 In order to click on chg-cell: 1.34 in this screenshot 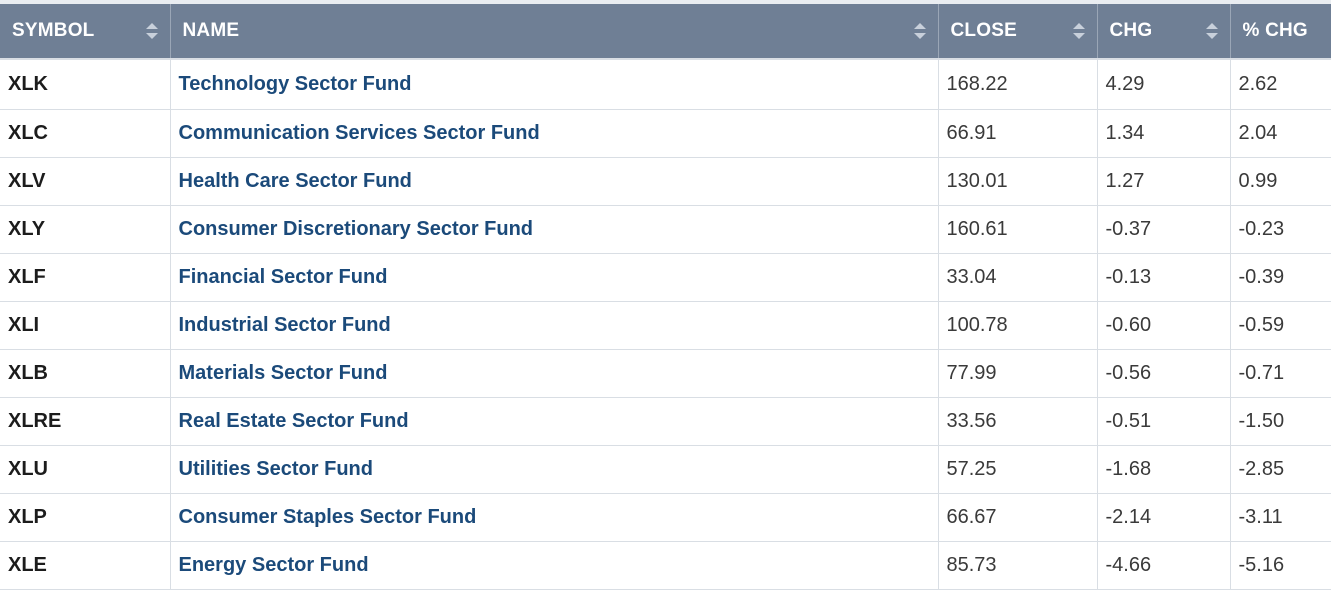, I will do `click(1163, 133)`.